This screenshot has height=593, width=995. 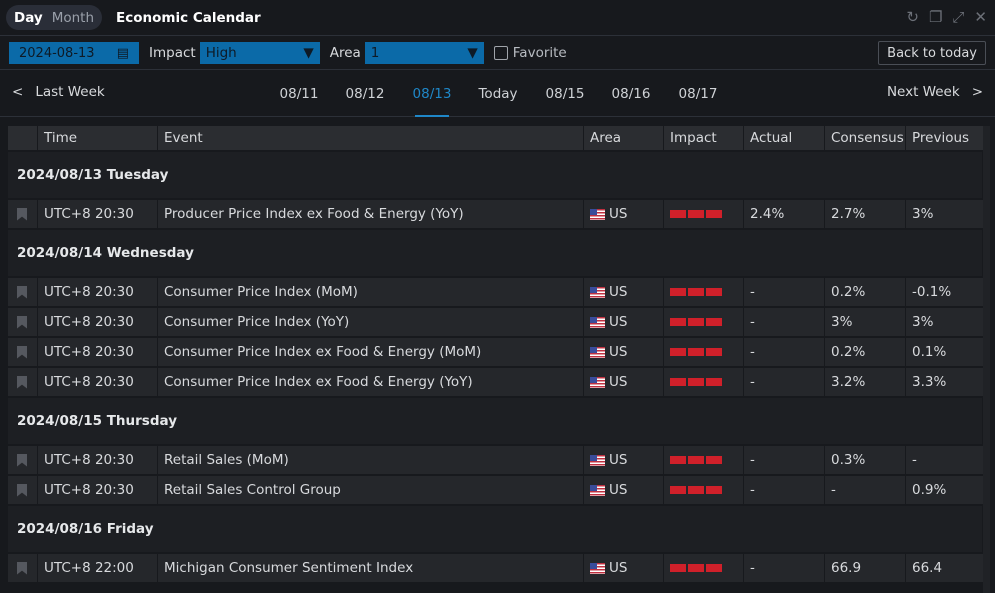 What do you see at coordinates (946, 138) in the screenshot?
I see `column-header: Previous` at bounding box center [946, 138].